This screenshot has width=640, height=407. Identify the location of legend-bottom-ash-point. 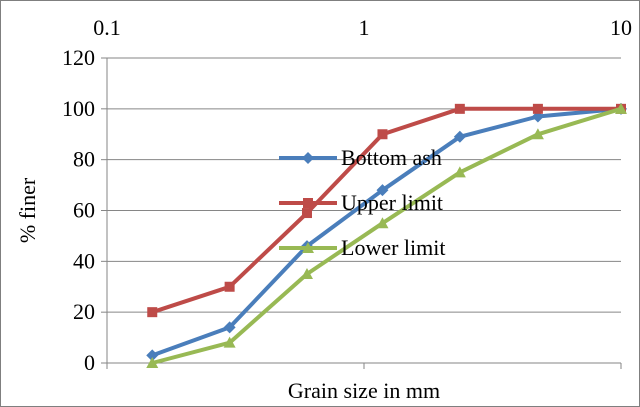
(308, 158).